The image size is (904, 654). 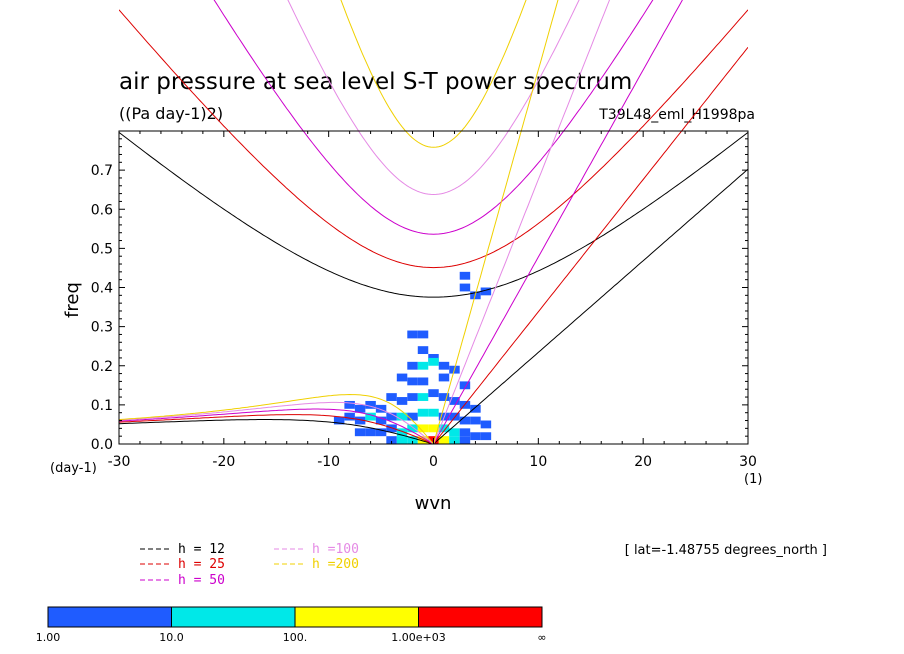 What do you see at coordinates (433, 503) in the screenshot?
I see `x-axis-label: wvn` at bounding box center [433, 503].